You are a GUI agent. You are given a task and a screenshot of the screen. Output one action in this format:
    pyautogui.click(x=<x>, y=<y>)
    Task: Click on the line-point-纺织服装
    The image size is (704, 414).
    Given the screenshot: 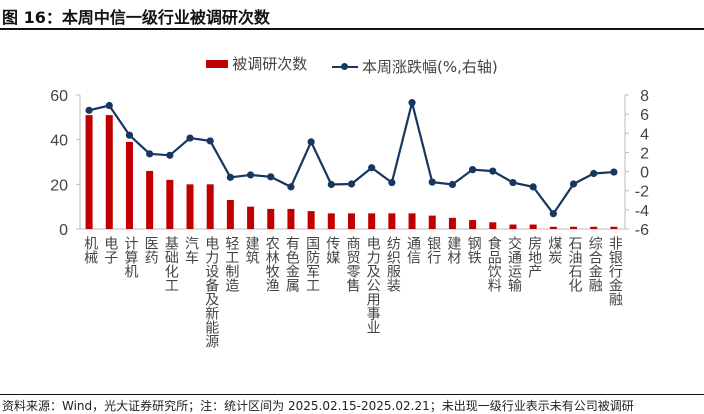 What is the action you would take?
    pyautogui.click(x=392, y=182)
    